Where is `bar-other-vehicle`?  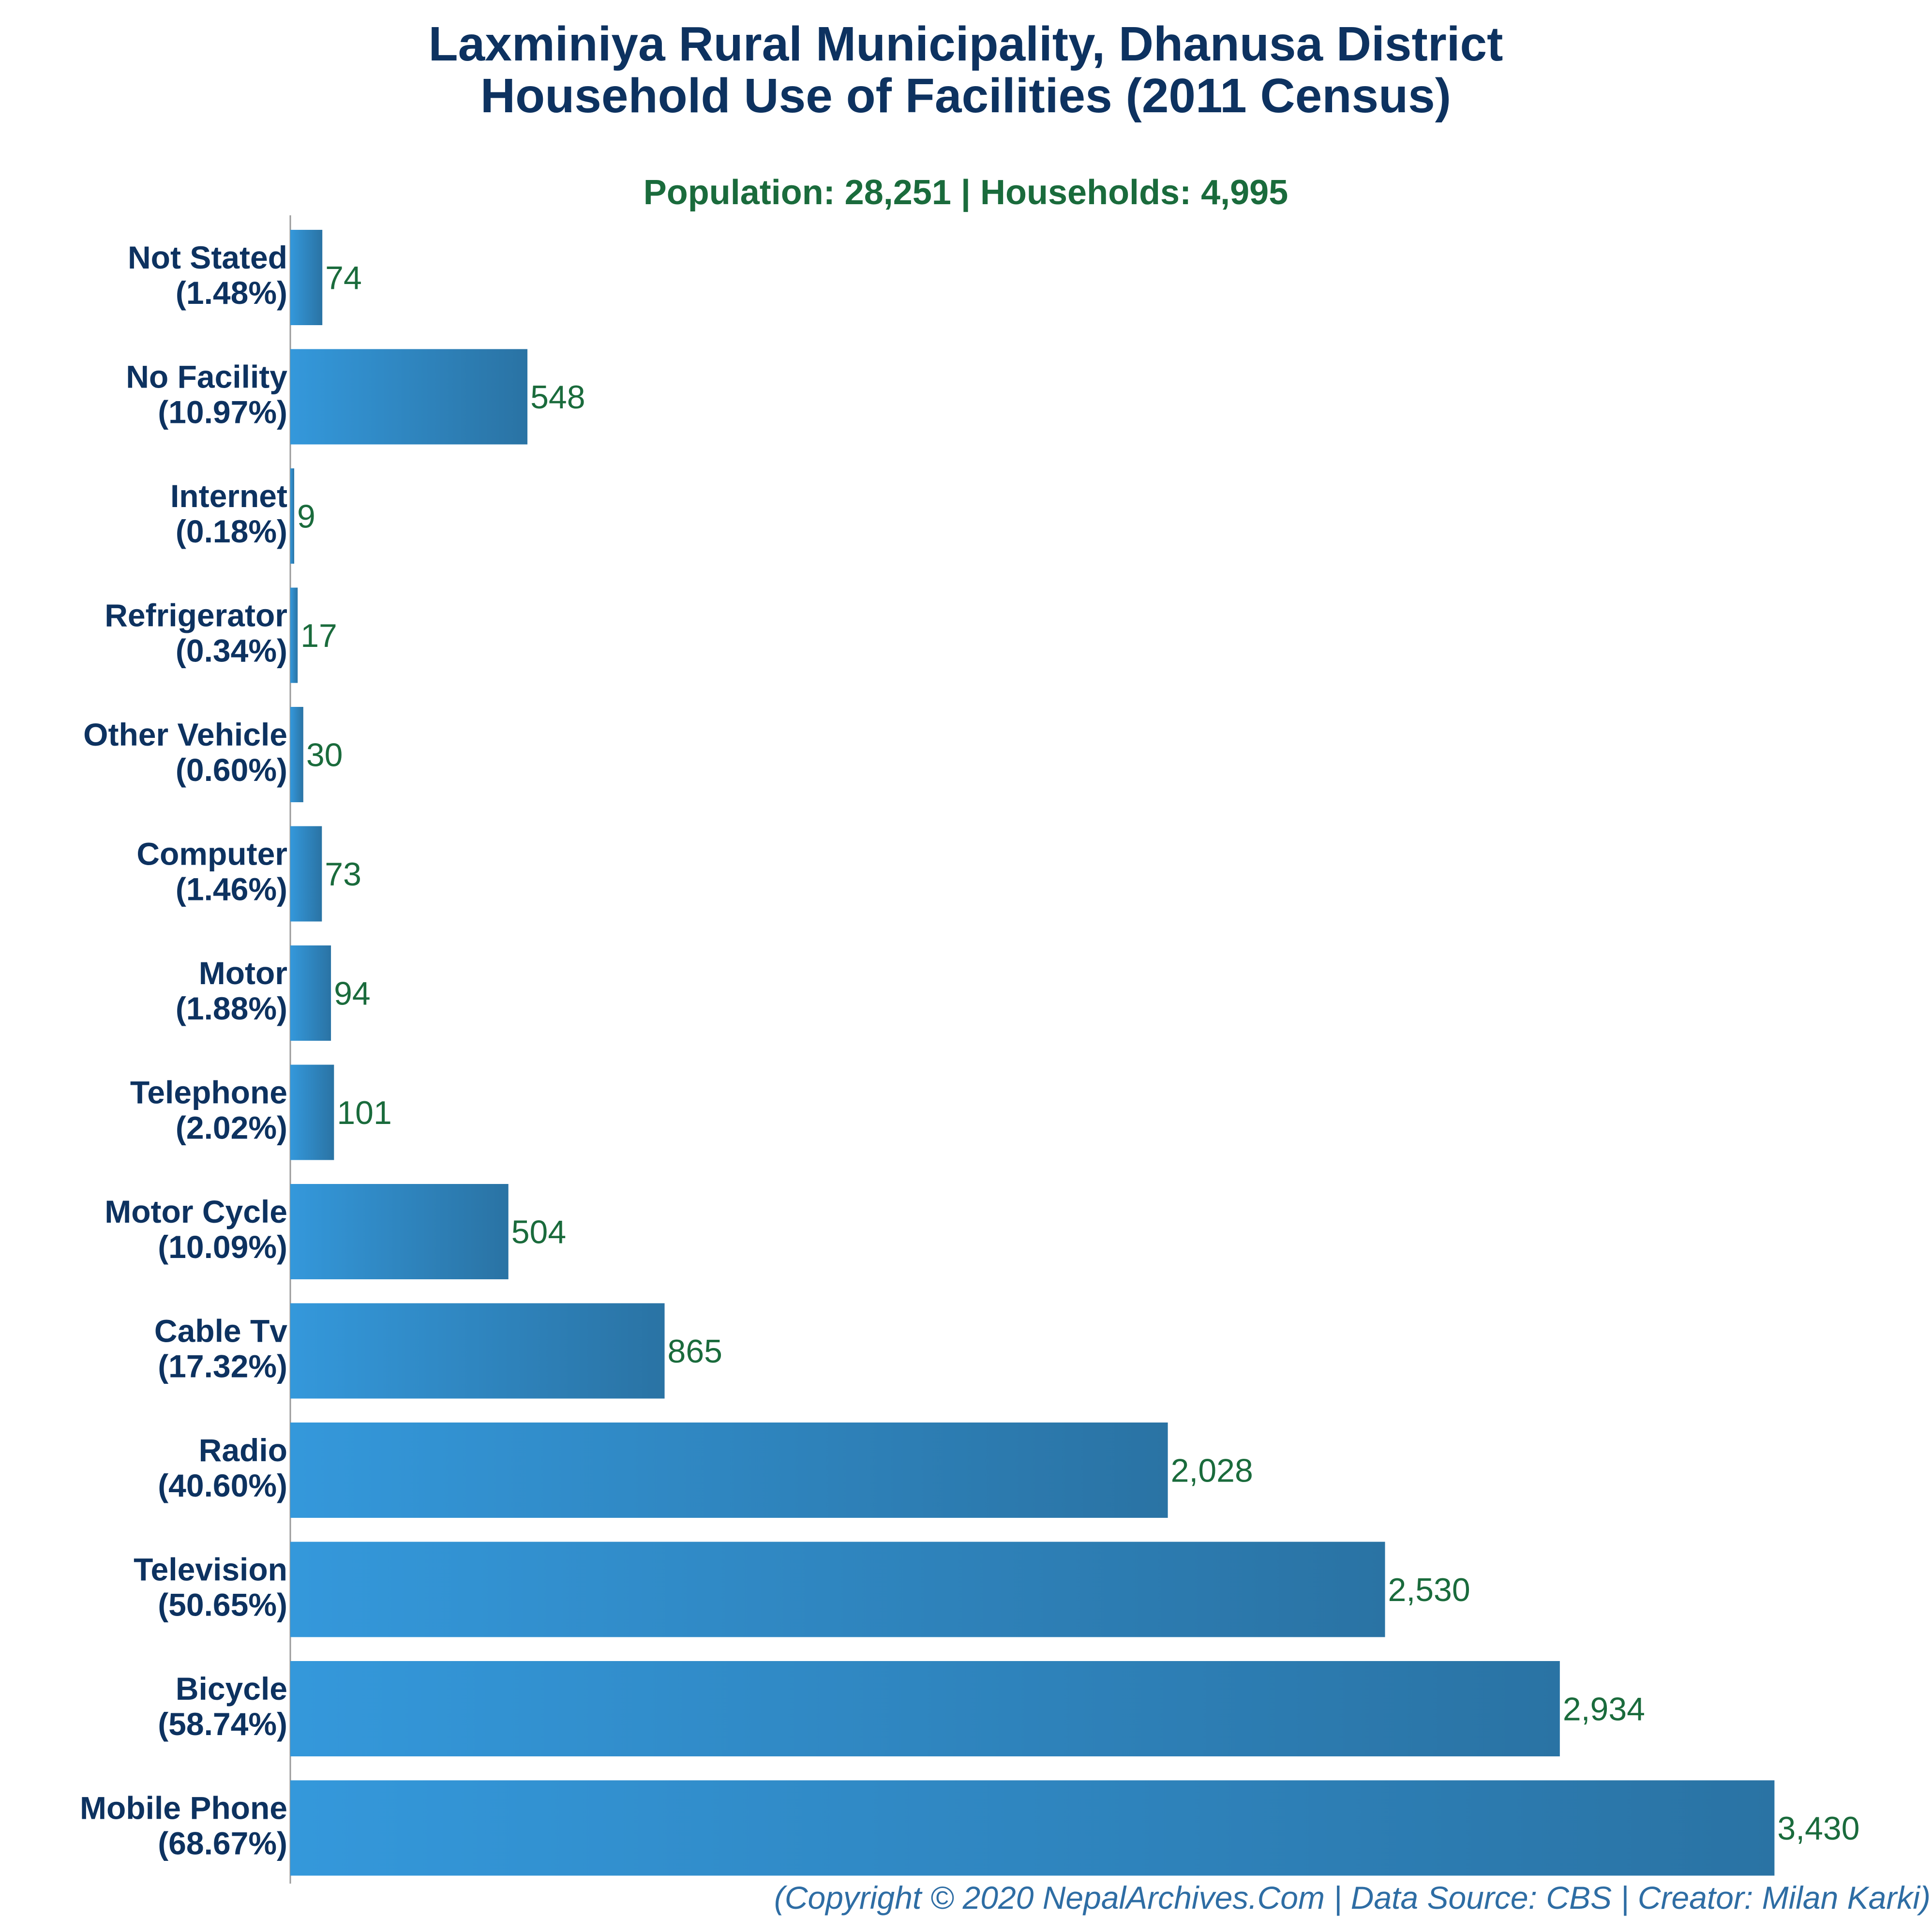
bar-other-vehicle is located at coordinates (296, 754).